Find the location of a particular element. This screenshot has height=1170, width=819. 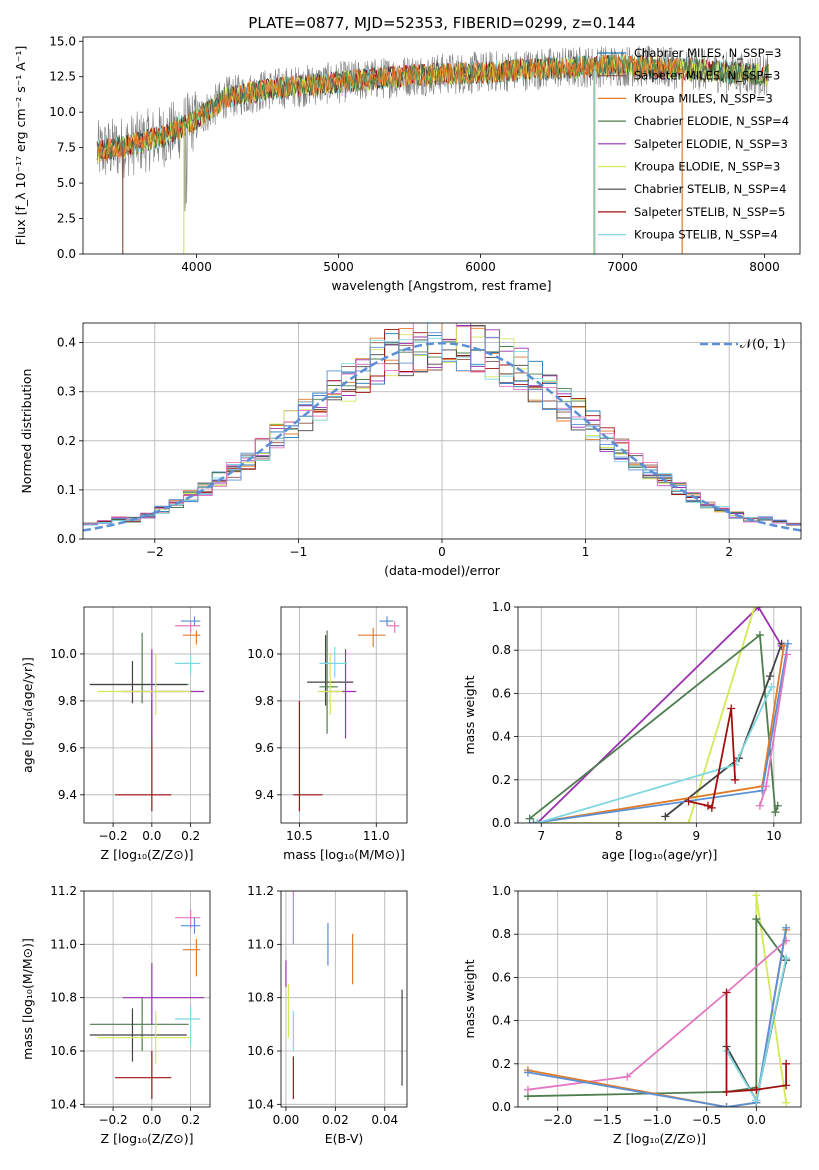

legend-entry: Chabrier ELODIE, N_SSP=4 is located at coordinates (711, 121).